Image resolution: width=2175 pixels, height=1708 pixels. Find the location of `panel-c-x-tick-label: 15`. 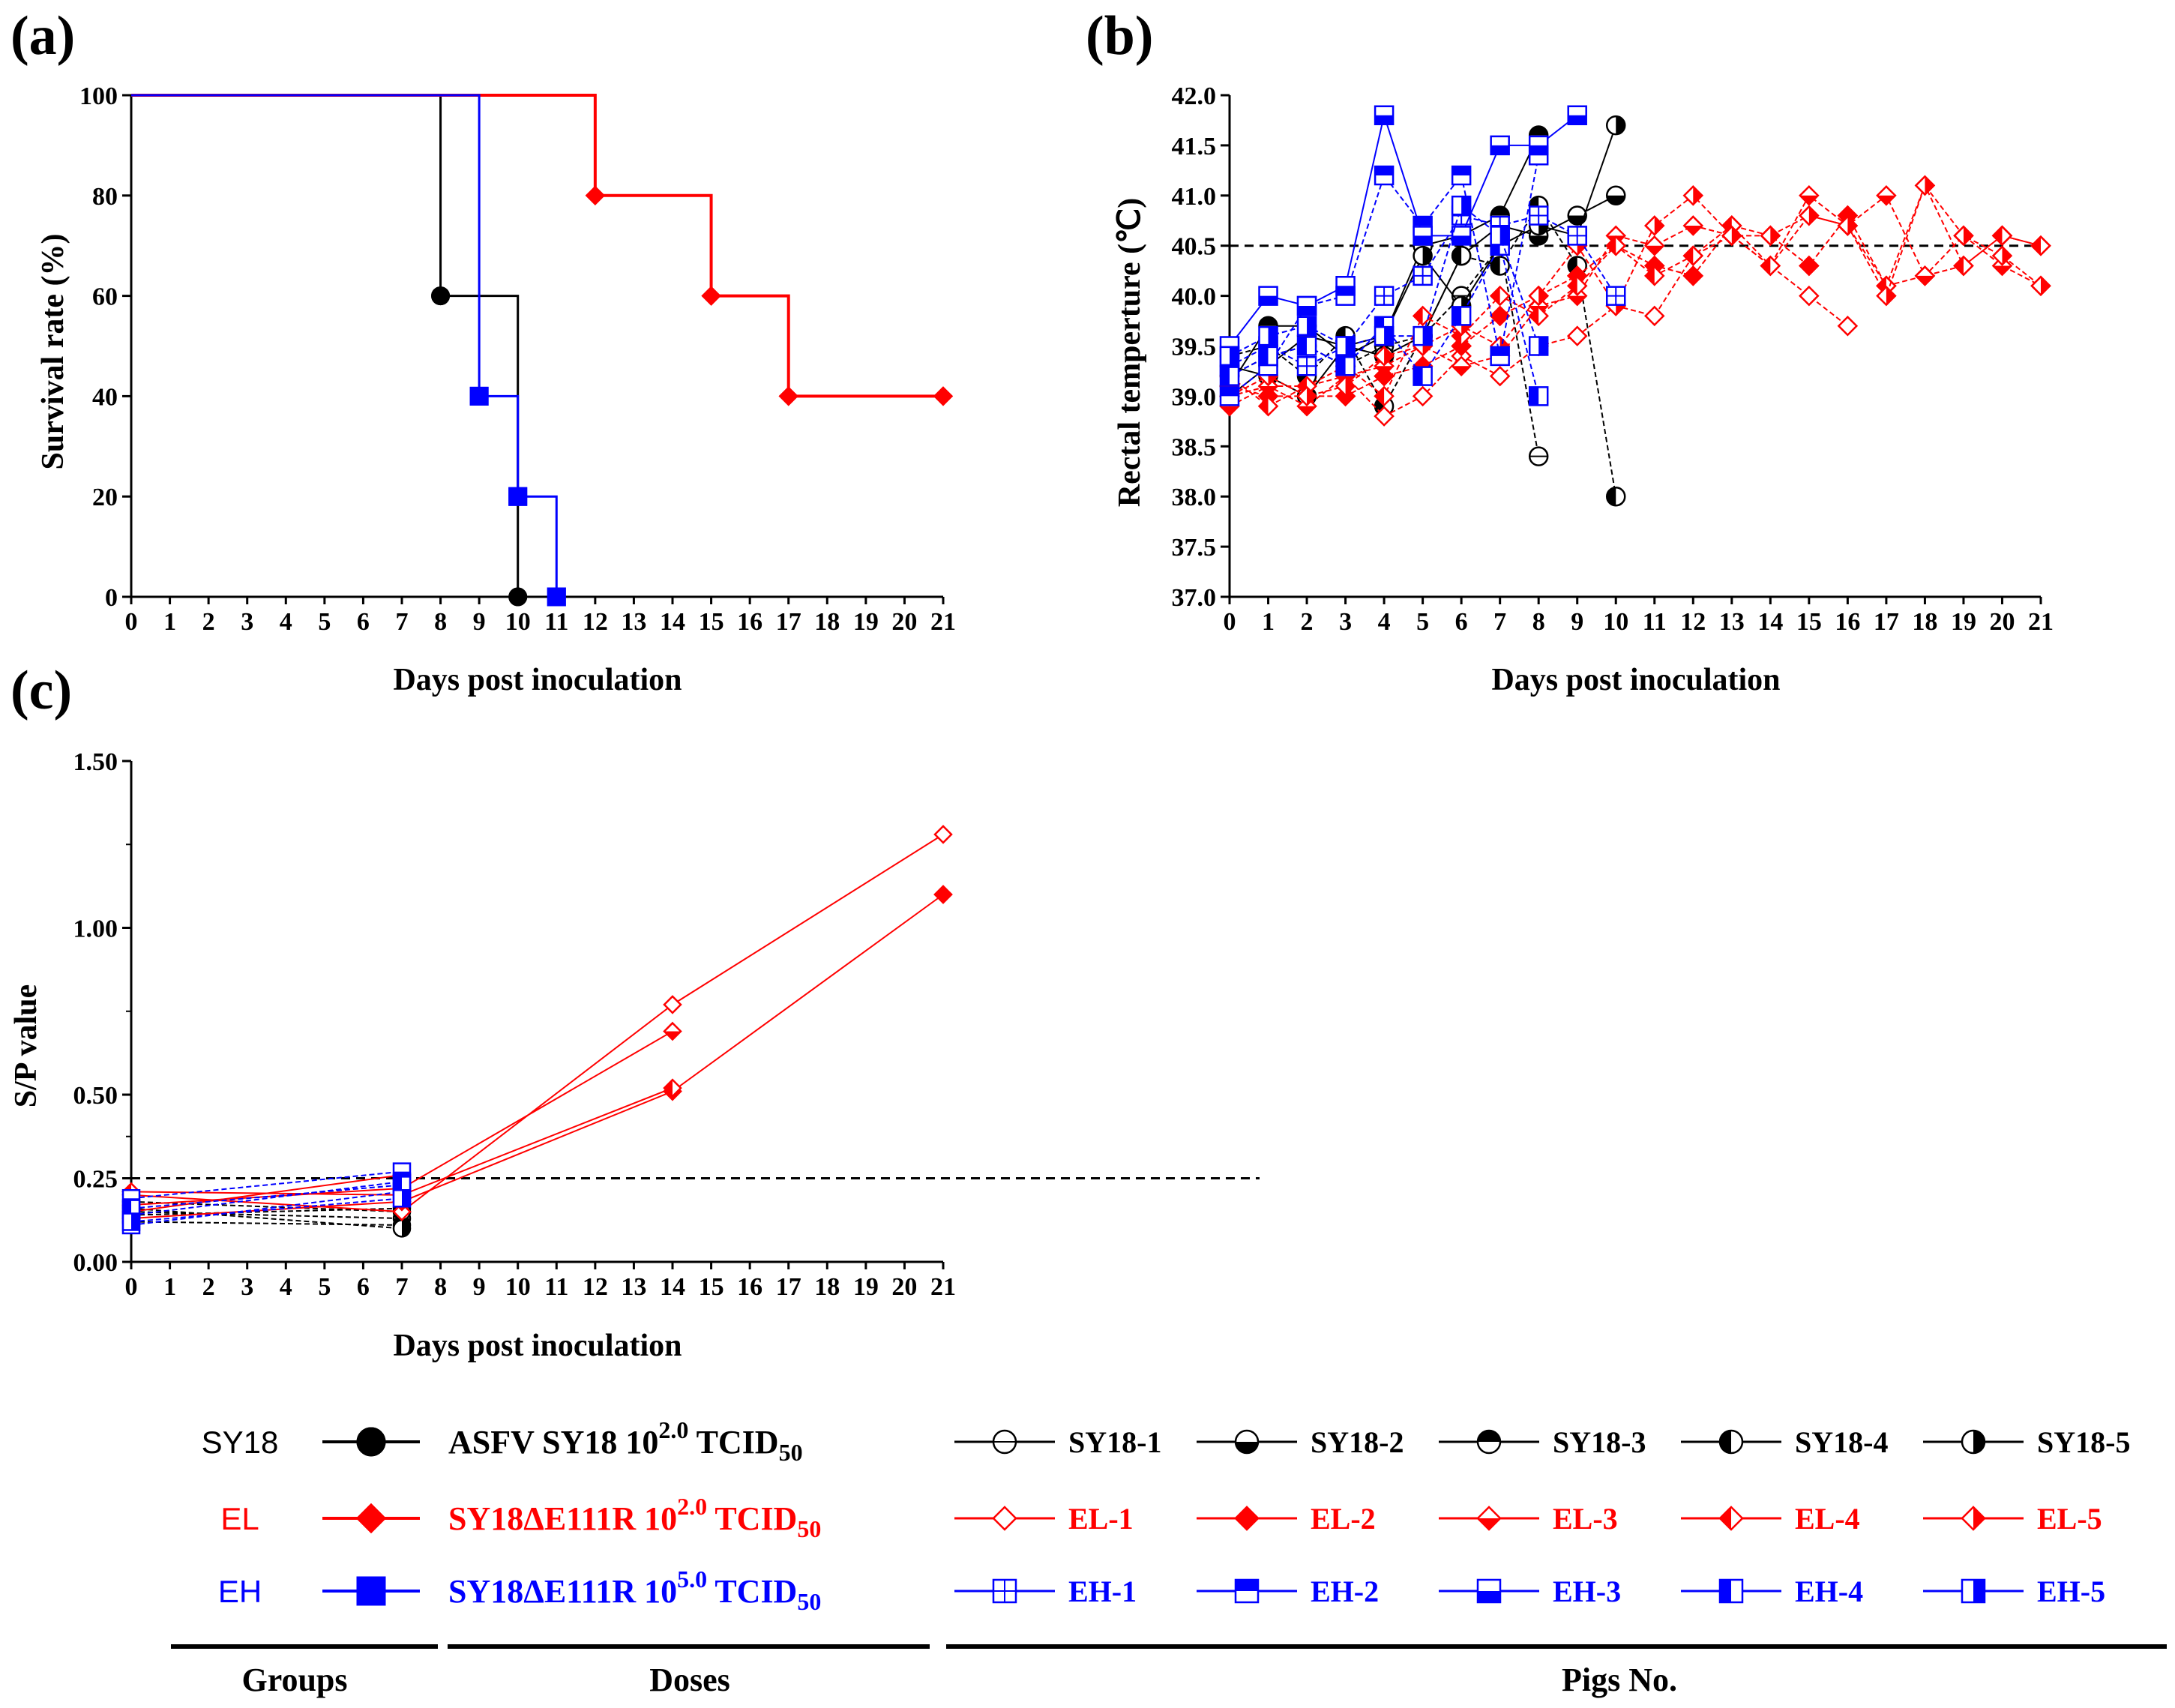

panel-c-x-tick-label: 15 is located at coordinates (711, 1287).